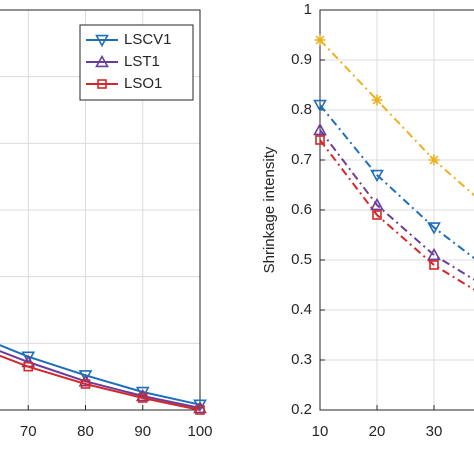 This screenshot has height=474, width=474. What do you see at coordinates (301, 59) in the screenshot?
I see `y-tick-label: 0.9` at bounding box center [301, 59].